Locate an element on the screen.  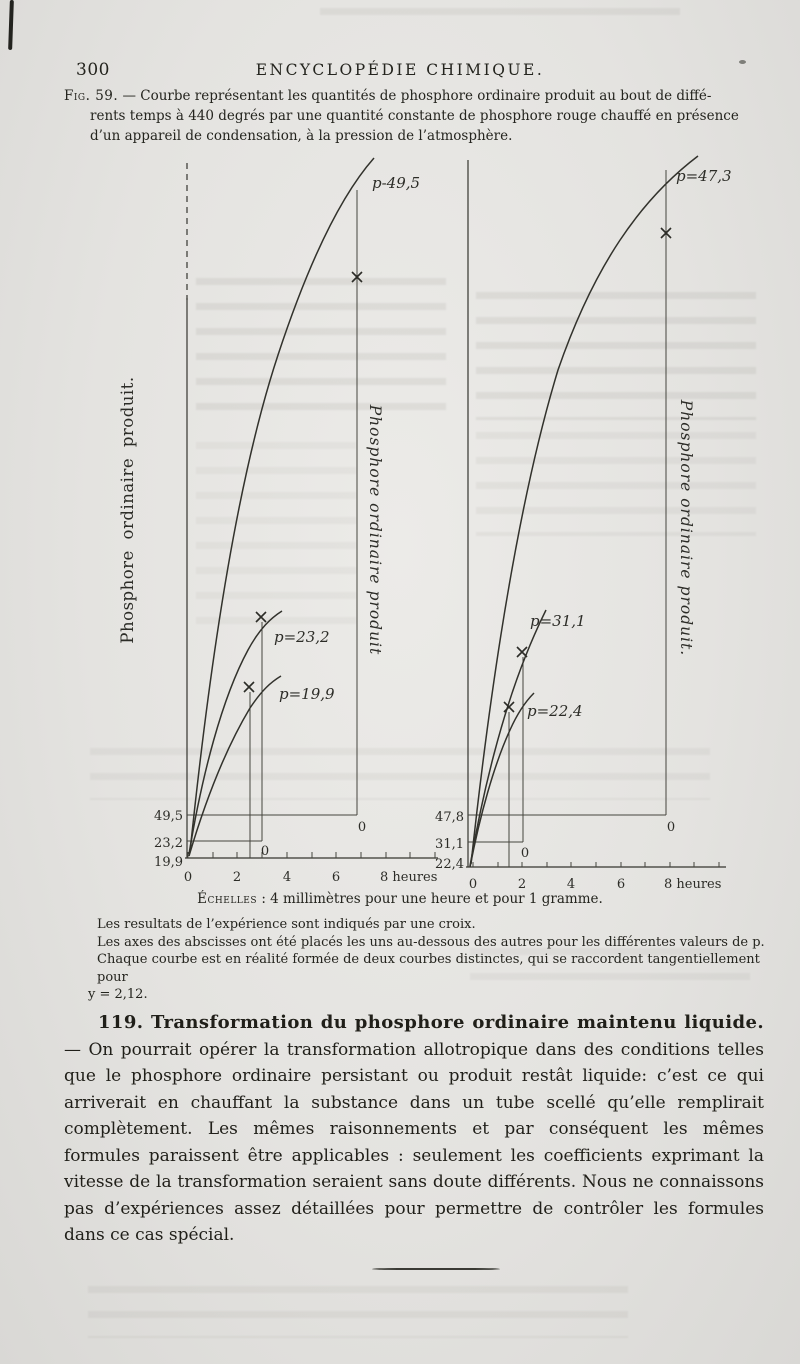
curve-label-31-1: p=31,1 is located at coordinates (558, 621).